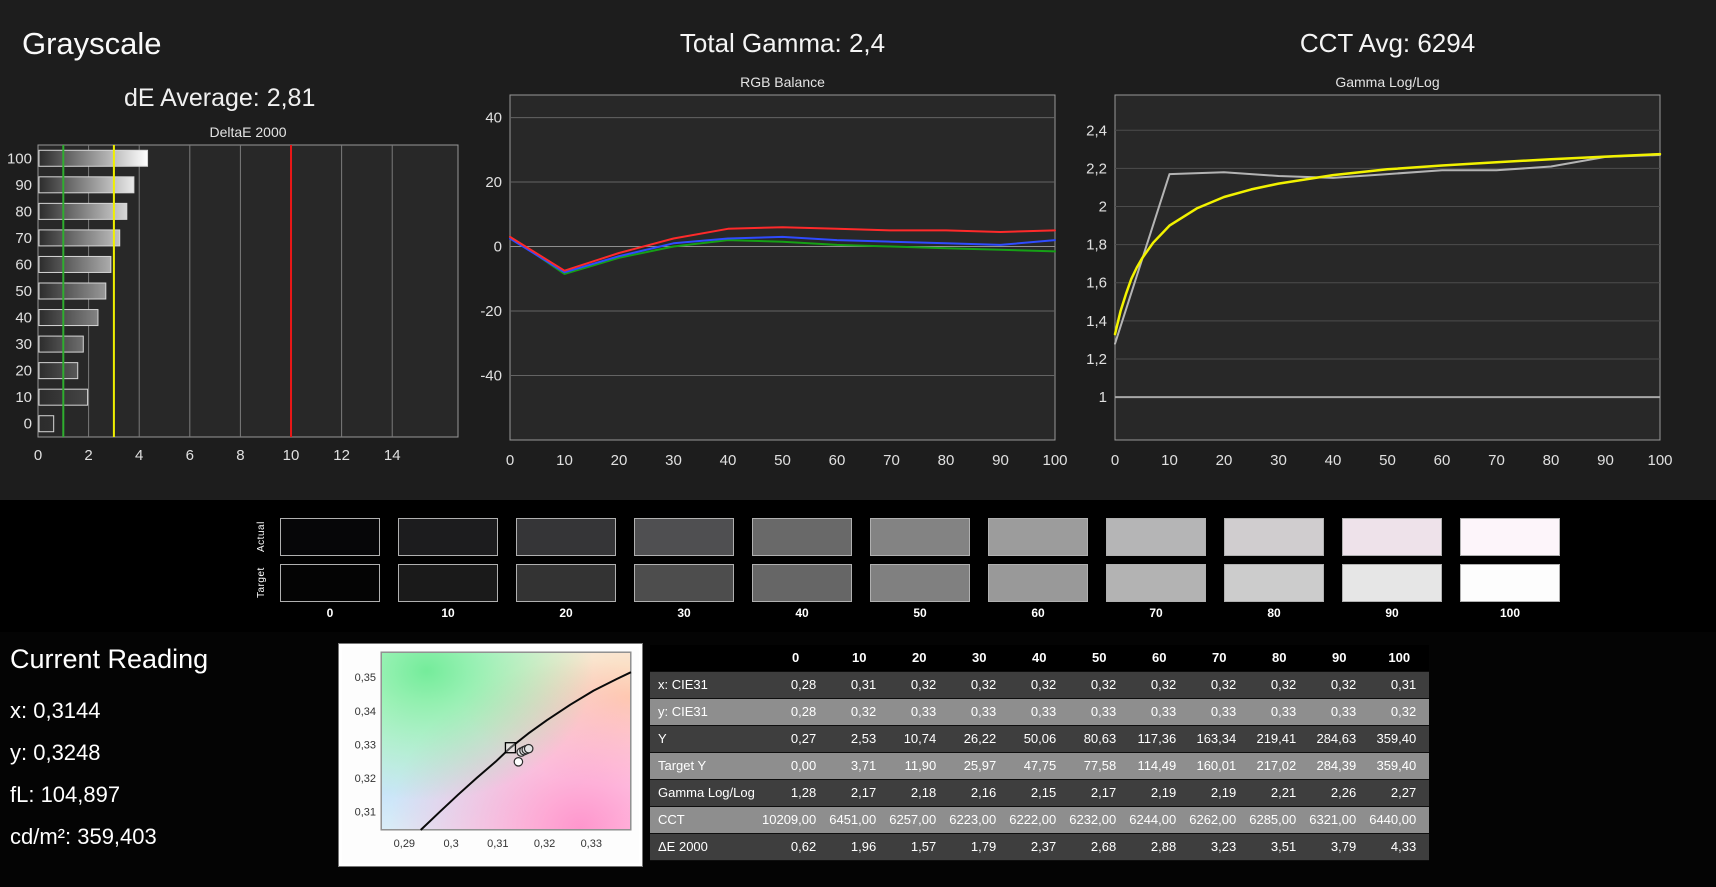 Image resolution: width=1716 pixels, height=887 pixels. I want to click on table-cell: 284,39, so click(1336, 765).